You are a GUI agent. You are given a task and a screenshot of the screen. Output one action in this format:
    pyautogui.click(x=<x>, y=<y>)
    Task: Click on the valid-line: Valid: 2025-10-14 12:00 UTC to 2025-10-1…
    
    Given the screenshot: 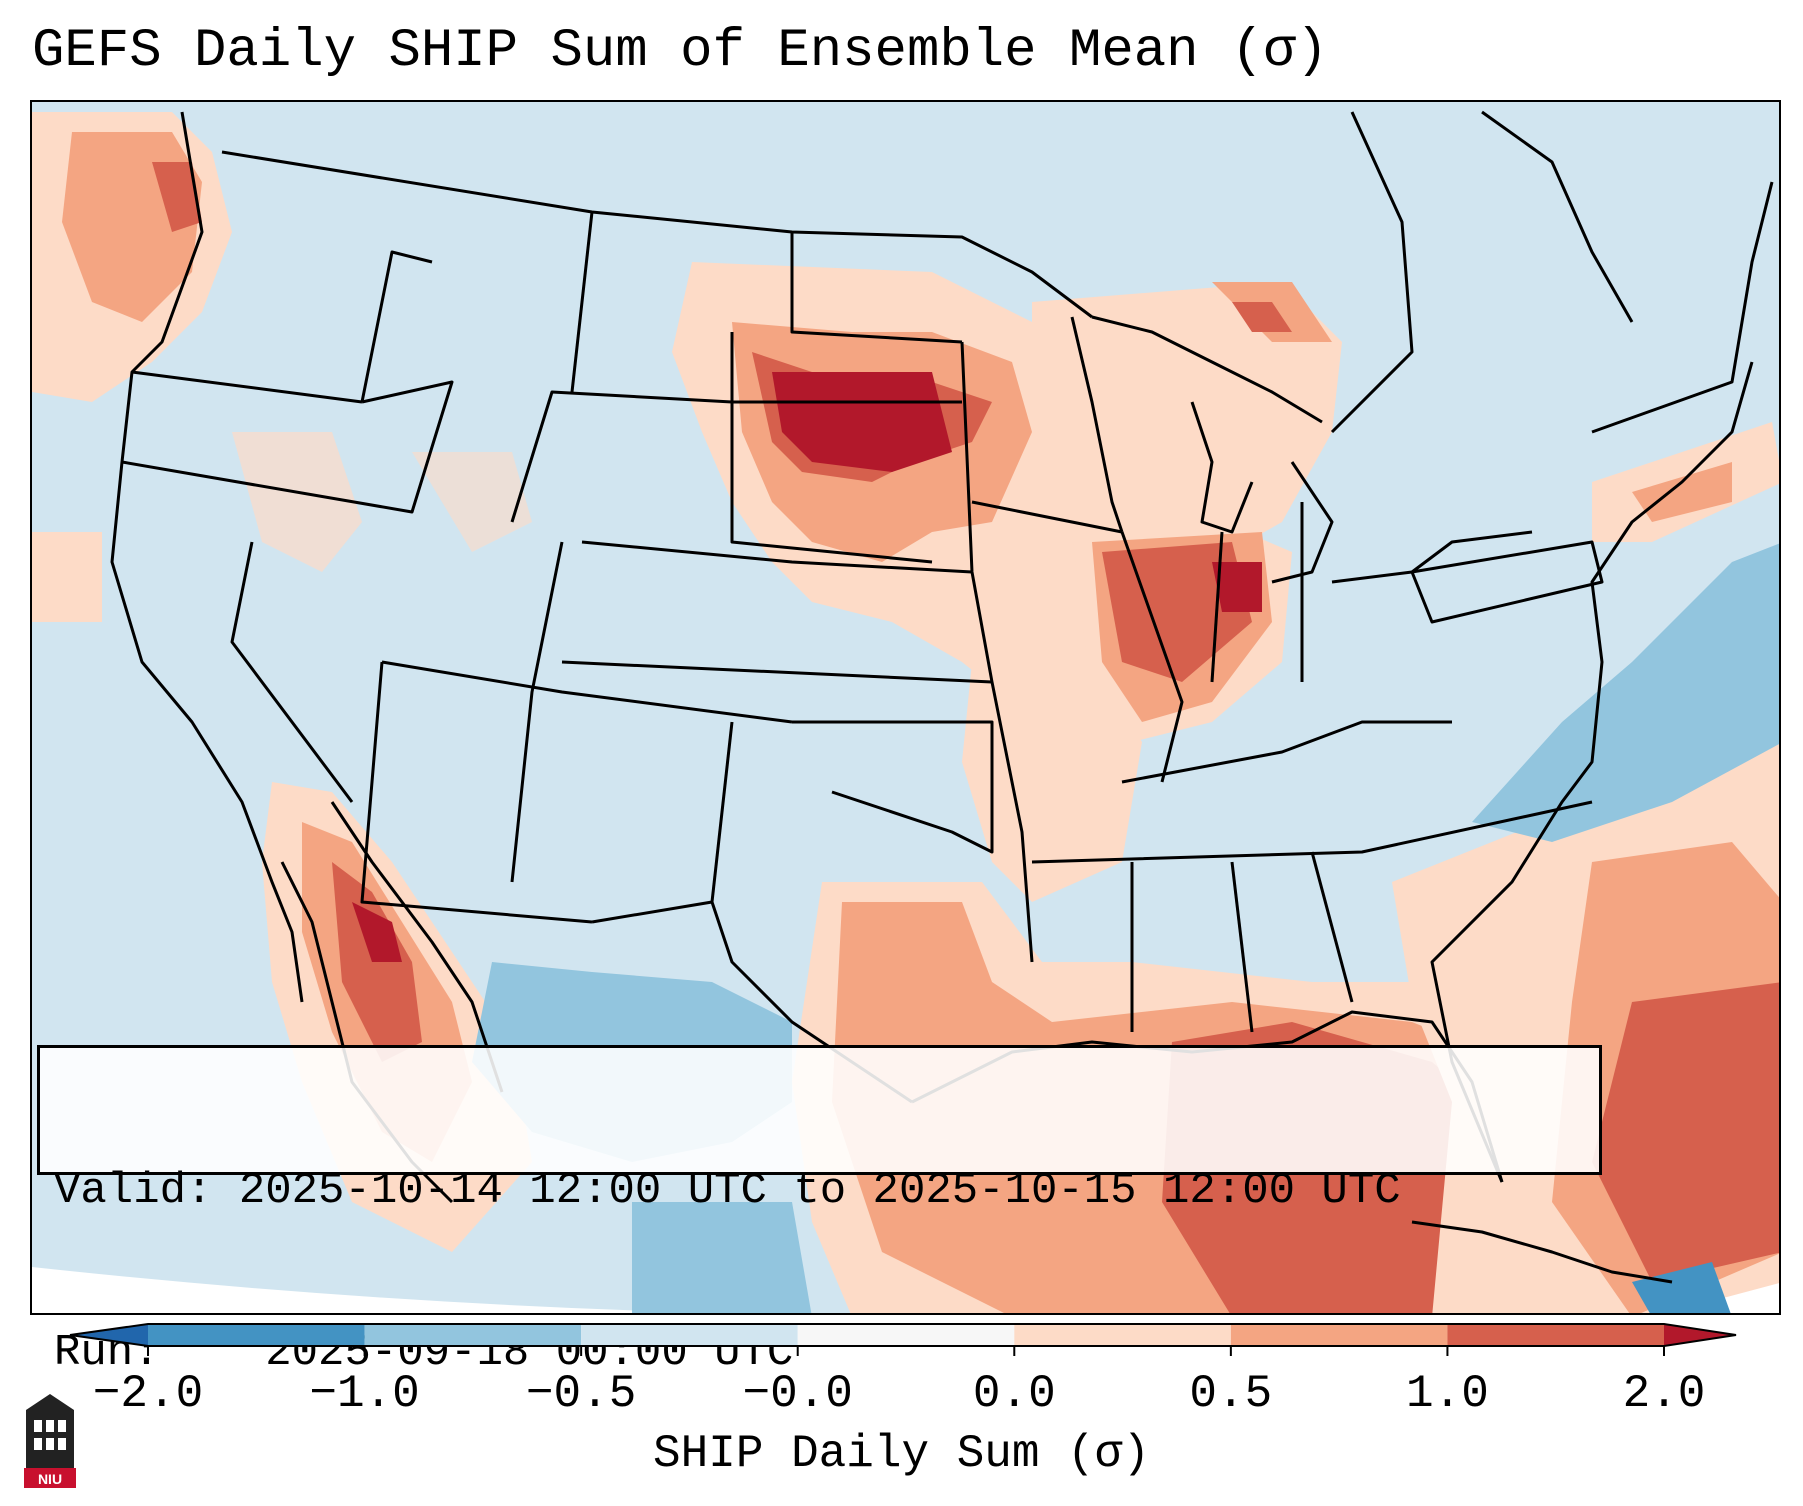 What is the action you would take?
    pyautogui.click(x=819, y=1191)
    